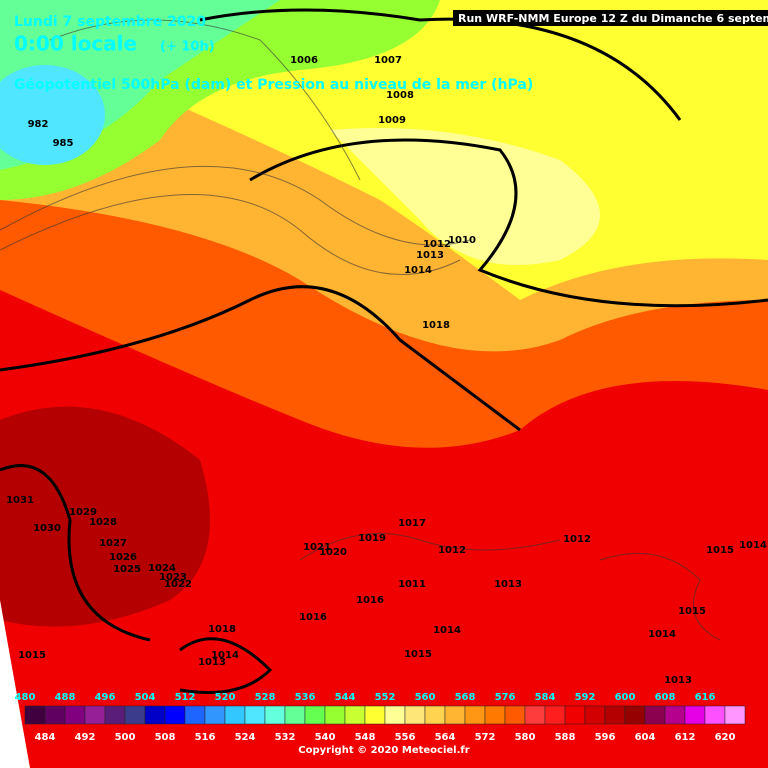 This screenshot has width=768, height=768. Describe the element at coordinates (485, 737) in the screenshot. I see `legend-bottom-label: 572` at that location.